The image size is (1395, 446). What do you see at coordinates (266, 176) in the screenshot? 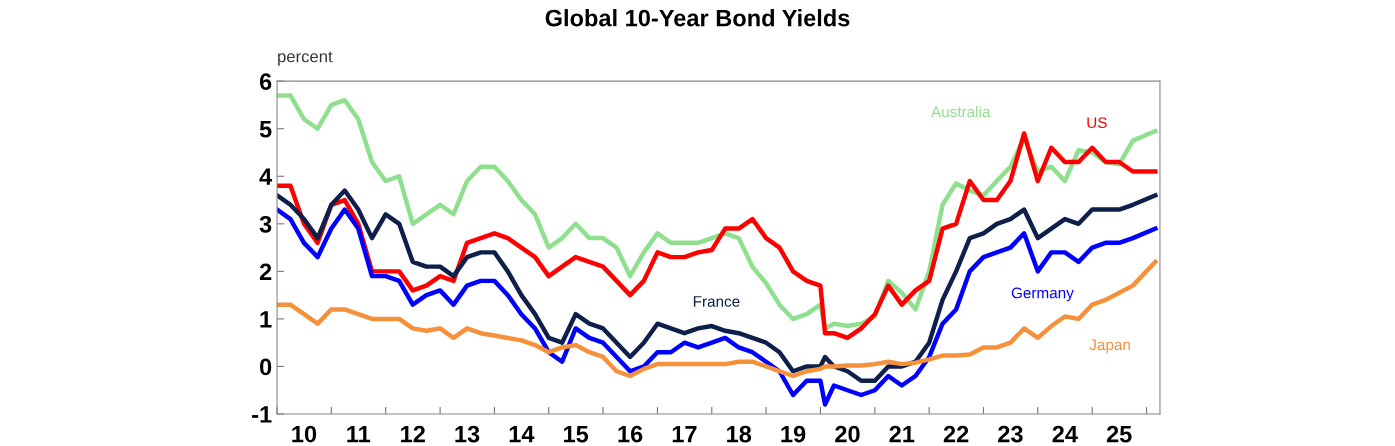
I see `y-tick-label: 4` at bounding box center [266, 176].